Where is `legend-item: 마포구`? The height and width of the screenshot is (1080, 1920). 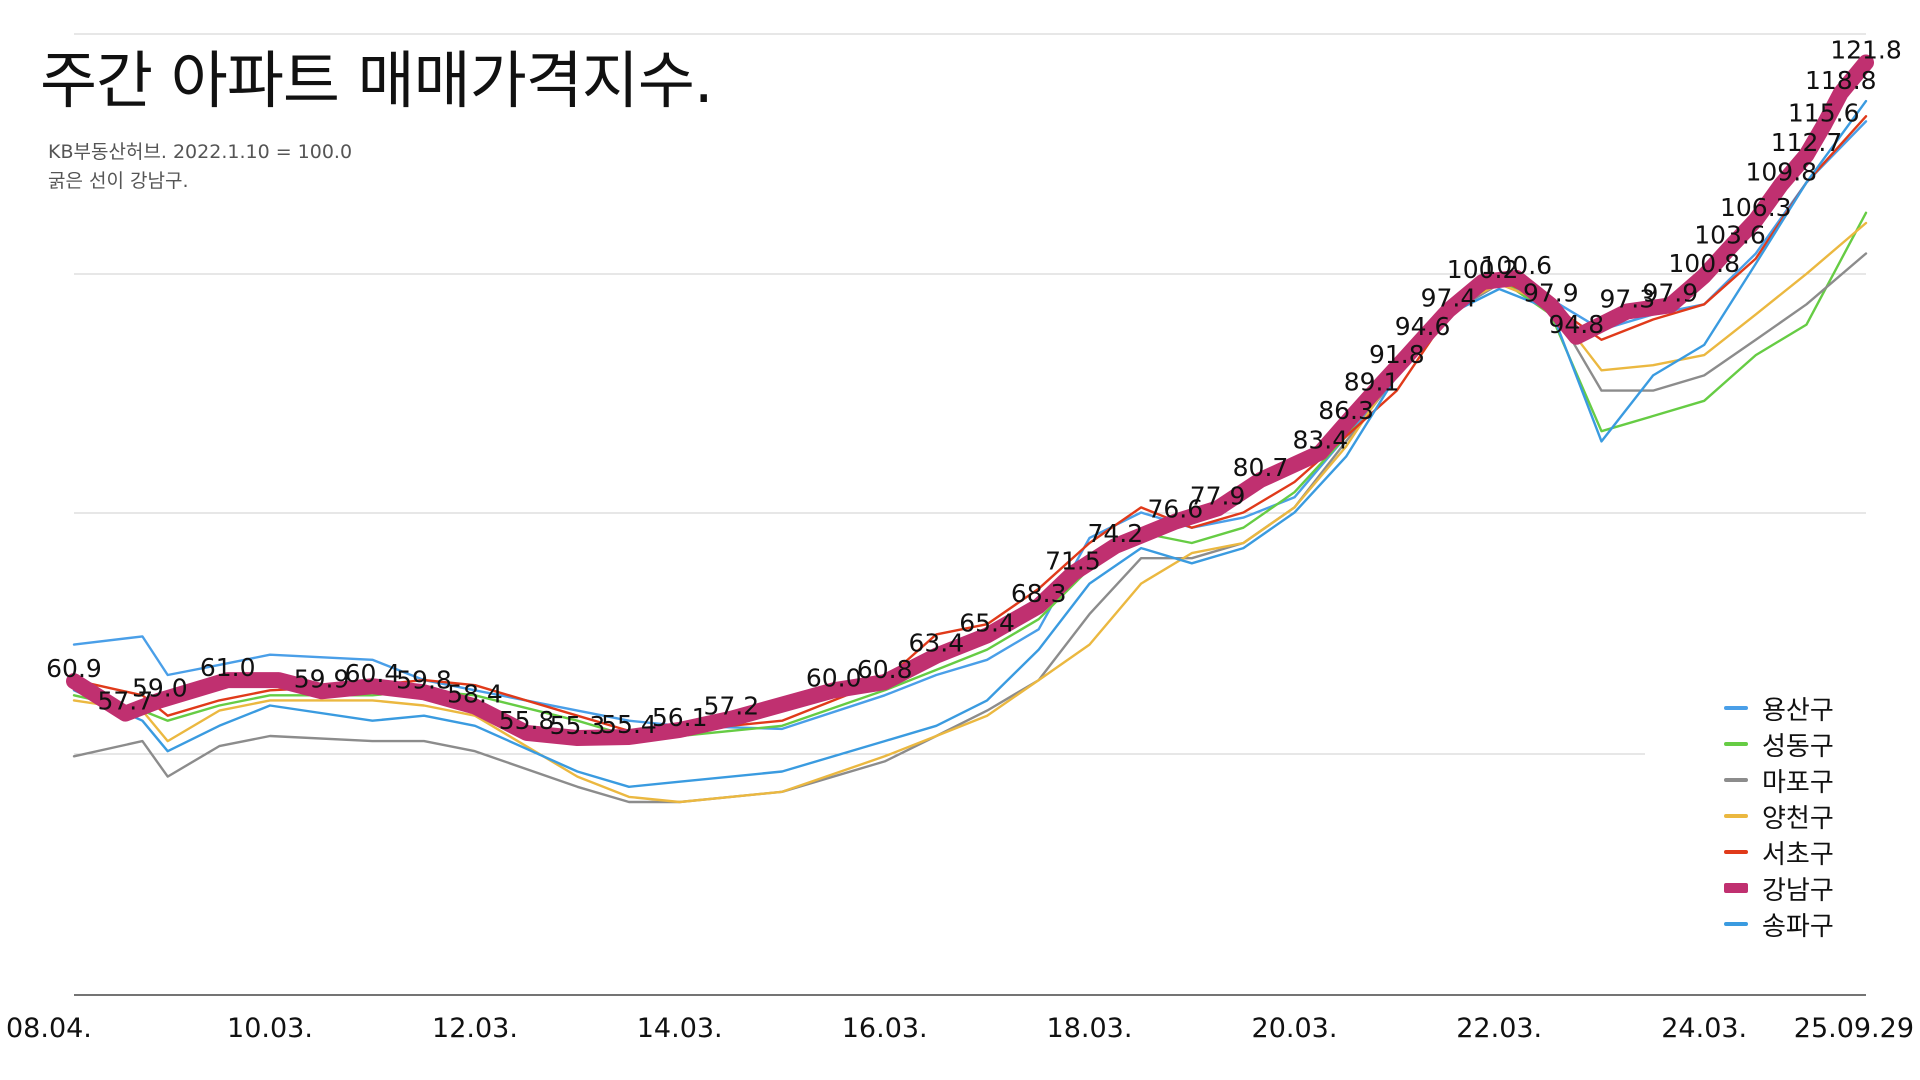 legend-item: 마포구 is located at coordinates (1779, 780).